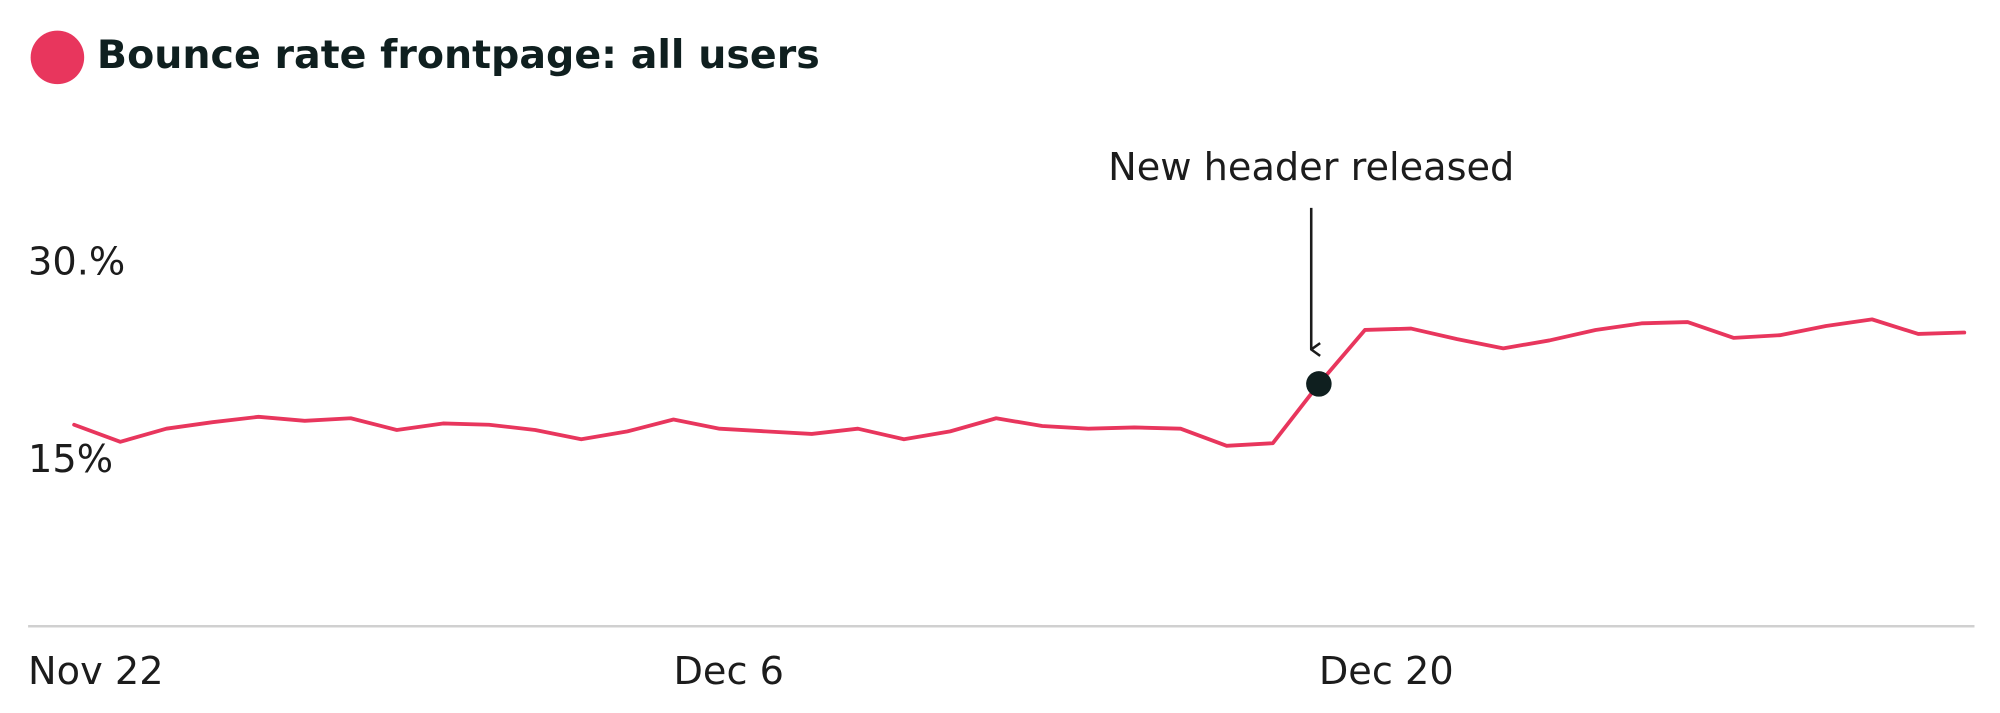 The height and width of the screenshot is (713, 2000). I want to click on legend-swatch, so click(57, 57).